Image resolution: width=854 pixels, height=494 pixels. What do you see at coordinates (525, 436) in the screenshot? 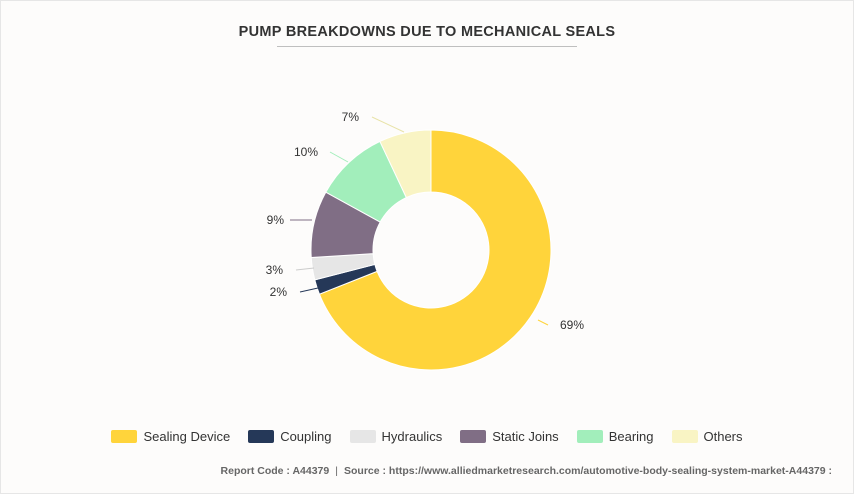
I see `legend-label: Static Joins` at bounding box center [525, 436].